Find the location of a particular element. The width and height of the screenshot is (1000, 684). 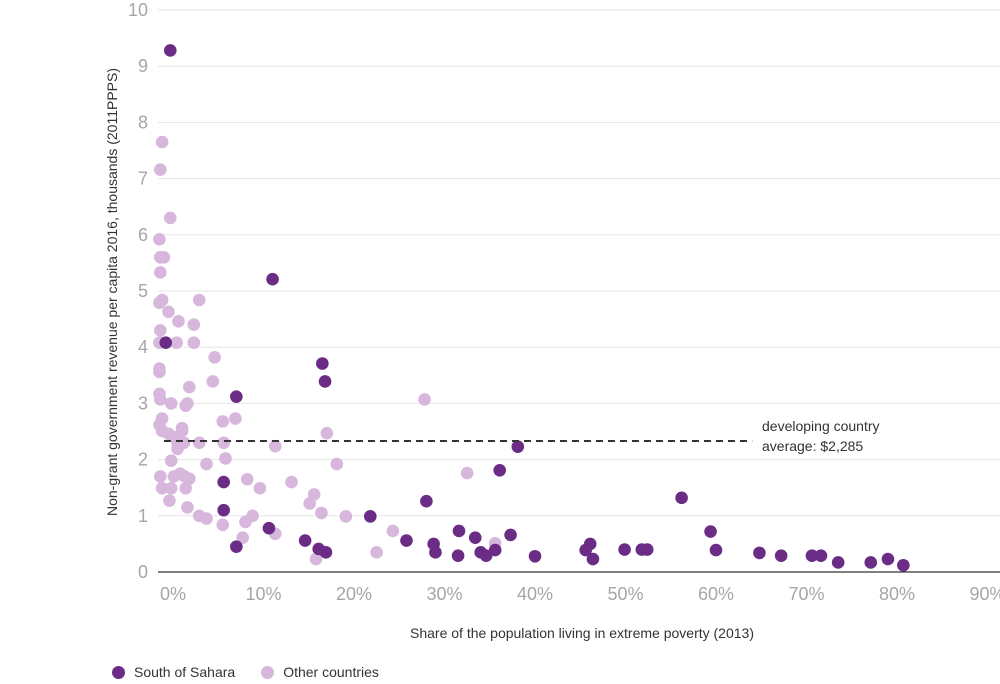

legend: South of Sahara Other countries is located at coordinates (258, 672).